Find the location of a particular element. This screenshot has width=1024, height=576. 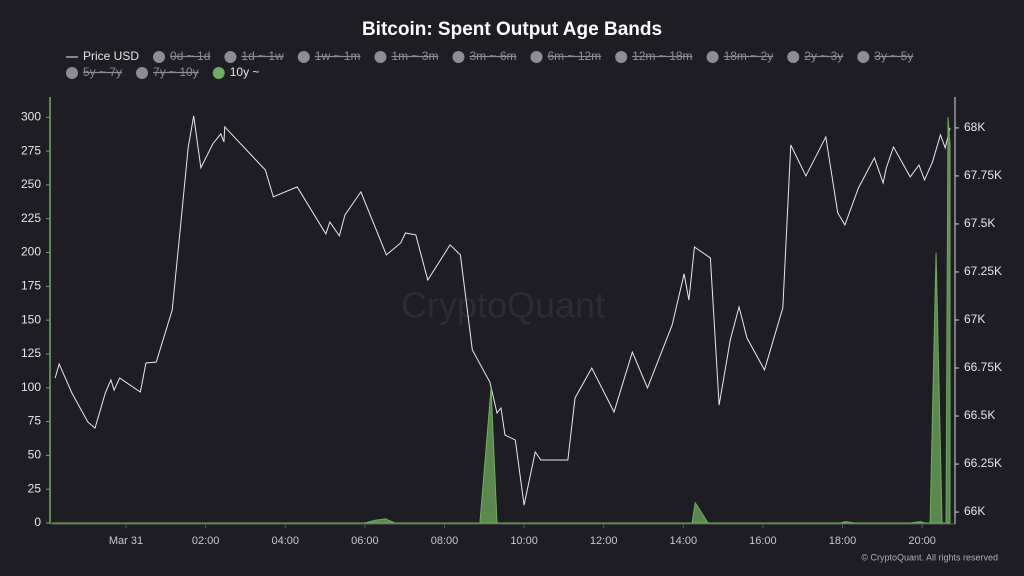

y2-tick-label: 66.5K is located at coordinates (979, 415).